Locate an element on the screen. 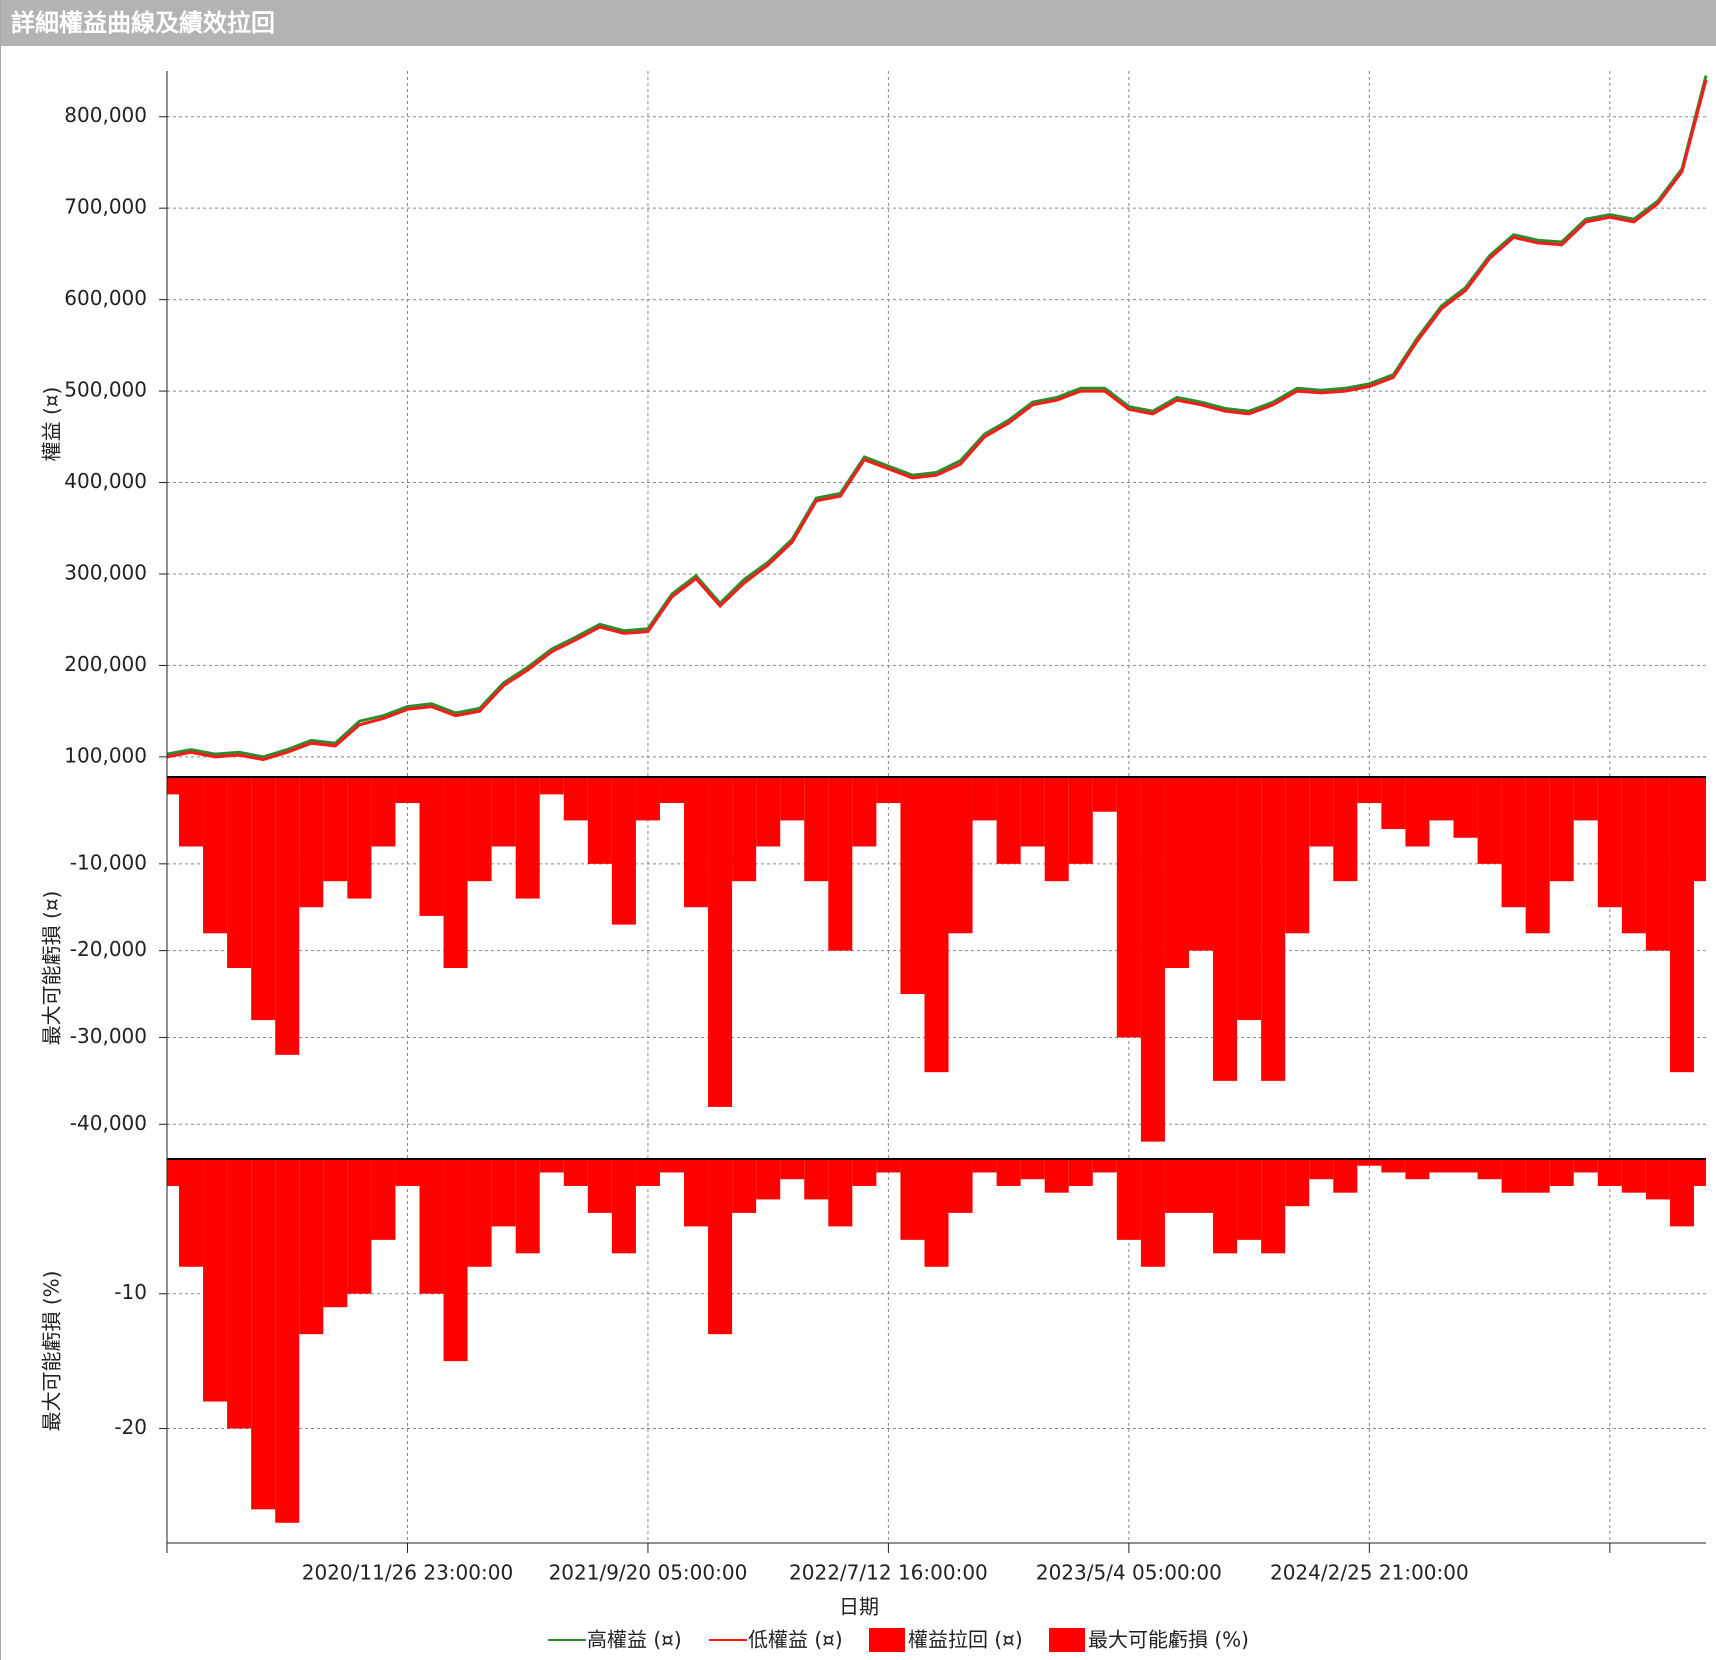  x-tick-label: 2022/7/12 16:00:00 is located at coordinates (888, 1573).